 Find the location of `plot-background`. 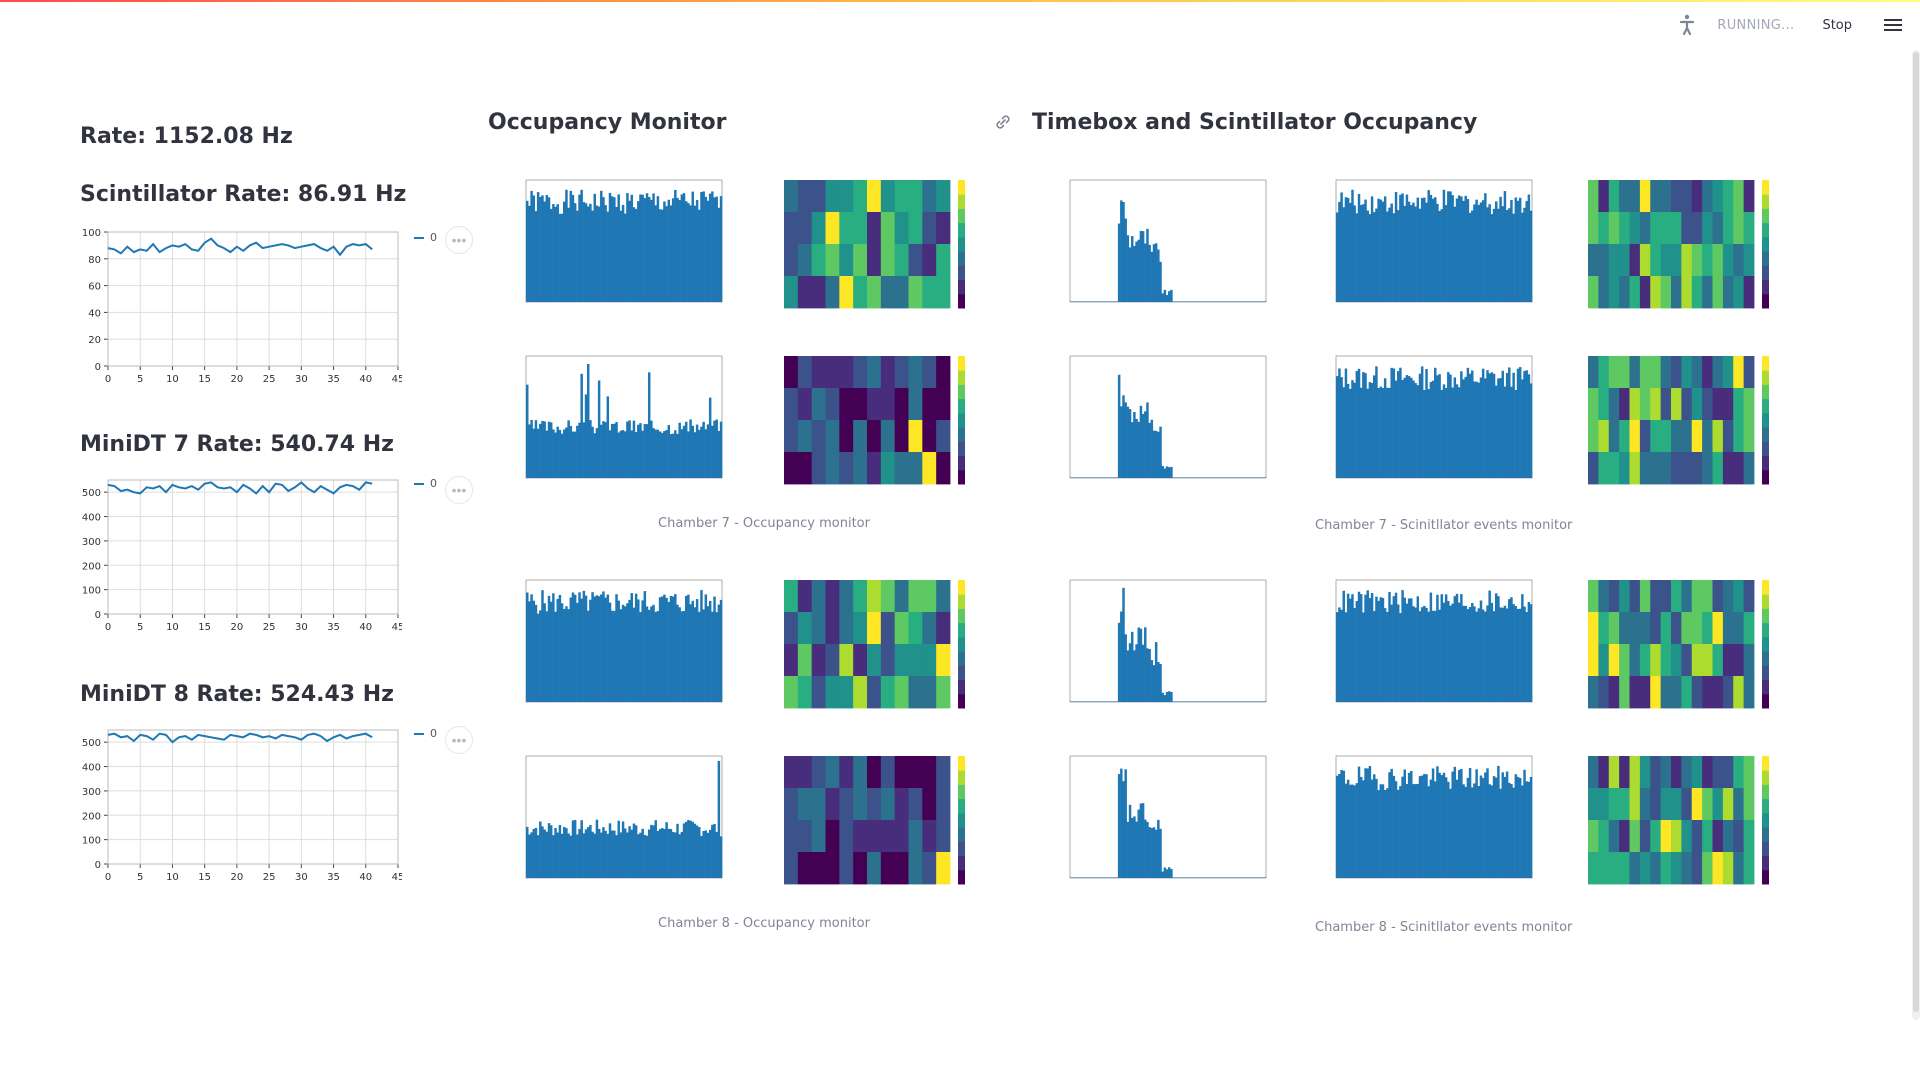

plot-background is located at coordinates (1163, 818).